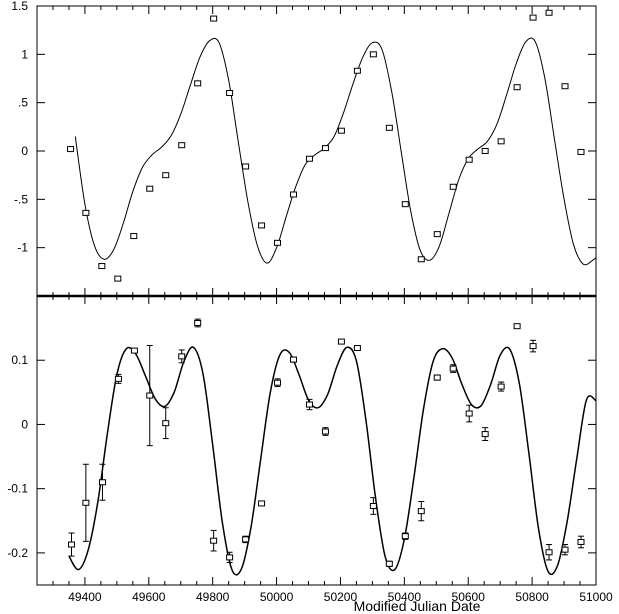  Describe the element at coordinates (532, 597) in the screenshot. I see `xtick-label: 50800` at that location.